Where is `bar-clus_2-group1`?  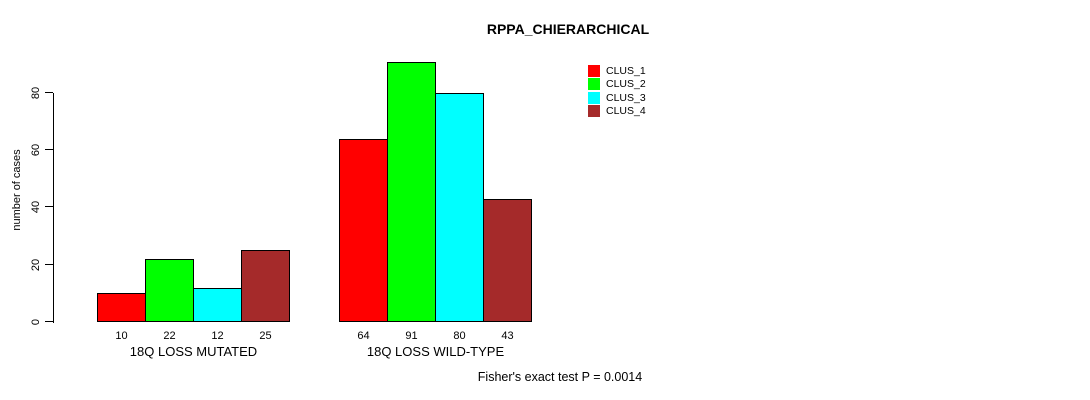
bar-clus_2-group1 is located at coordinates (169, 290).